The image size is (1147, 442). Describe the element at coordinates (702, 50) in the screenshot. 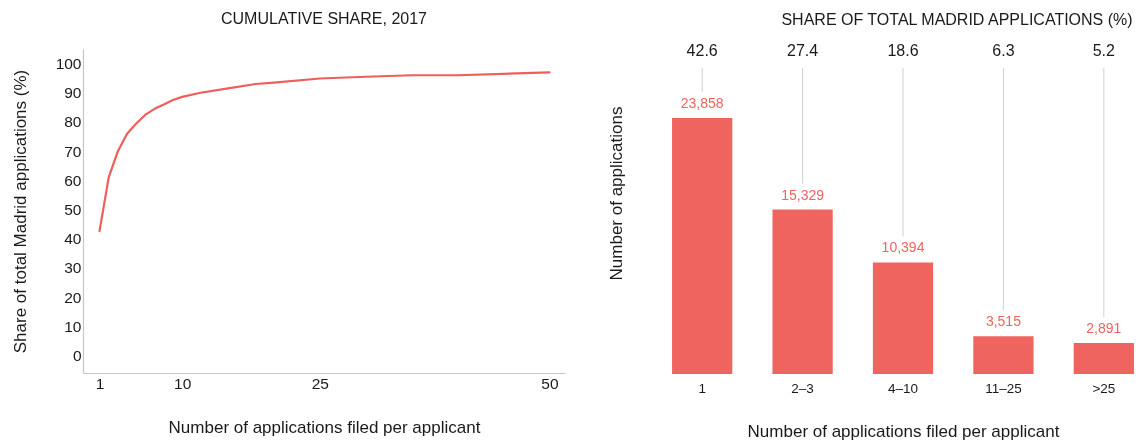

I see `text: 42.6` at that location.